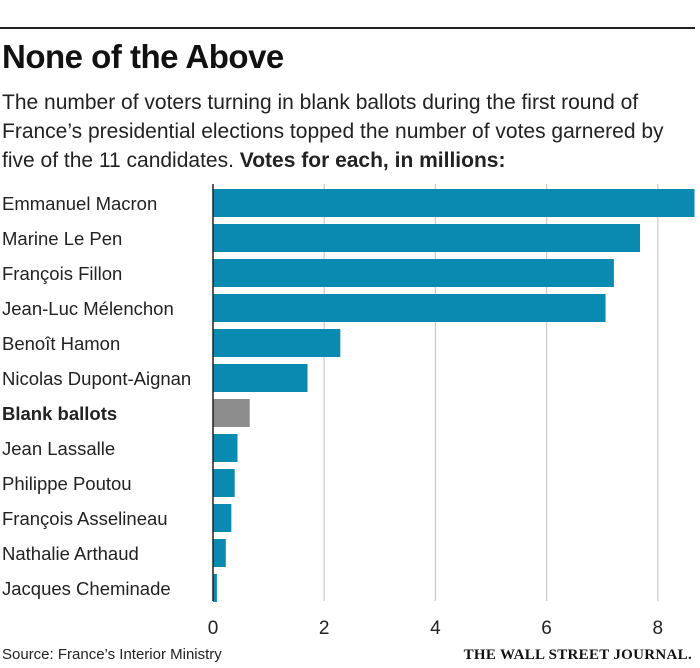 The width and height of the screenshot is (700, 668). Describe the element at coordinates (67, 483) in the screenshot. I see `category-label: Philippe Poutou` at that location.